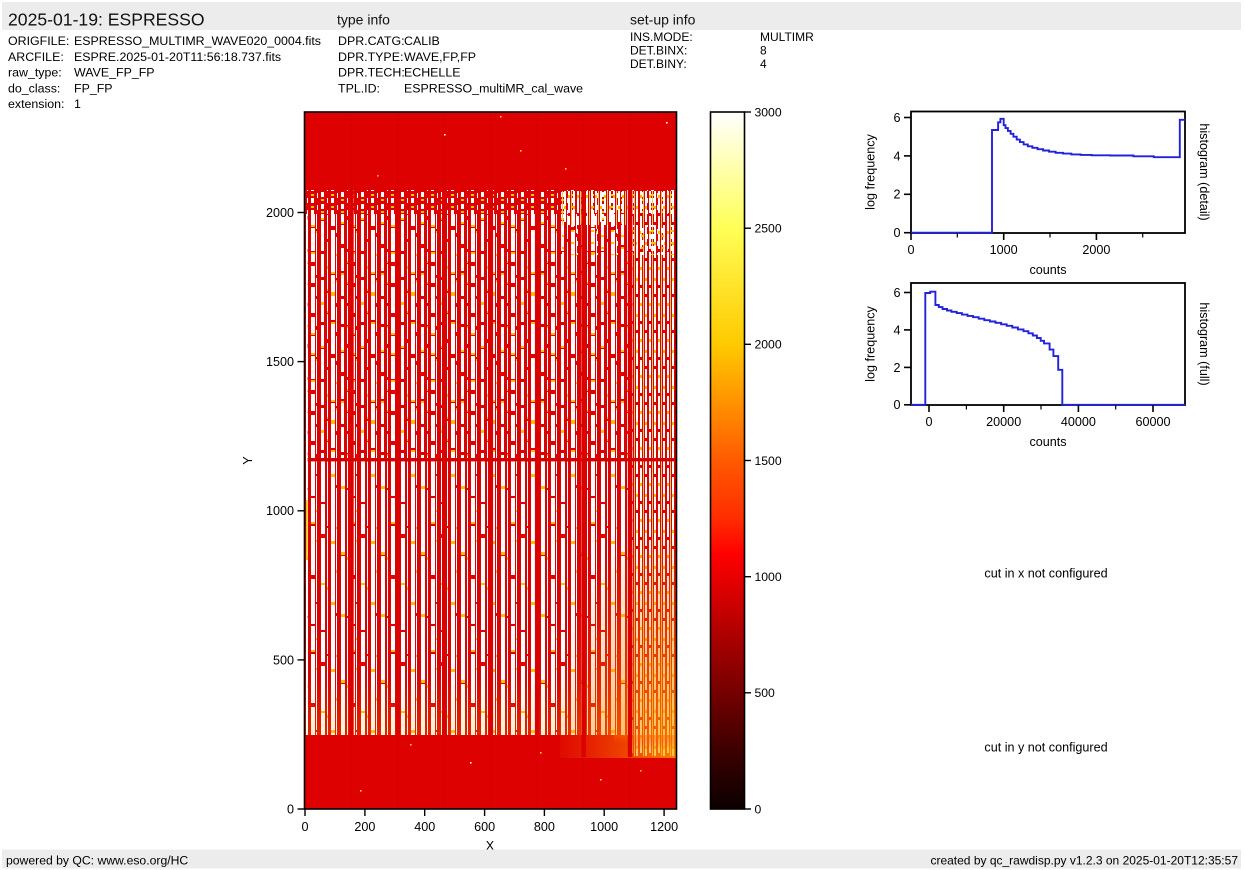  Describe the element at coordinates (97, 861) in the screenshot. I see `svg-text: powered by QC: www.eso.org/HC` at that location.